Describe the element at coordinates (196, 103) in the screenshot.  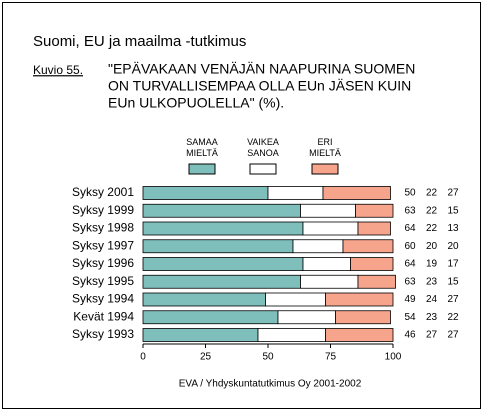
I see `subtitle-line: EUn ULKOPUOLELLA" (%).` at that location.